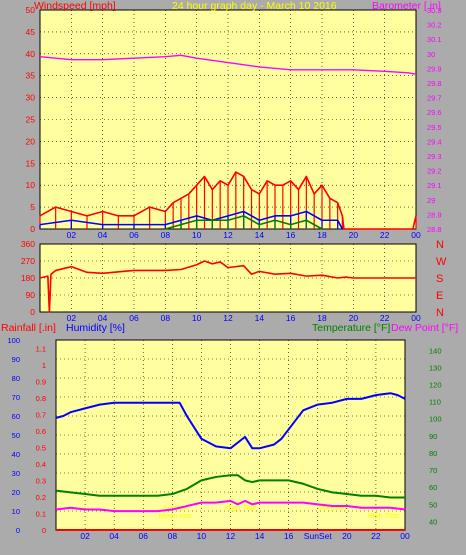 The image size is (466, 555). What do you see at coordinates (433, 504) in the screenshot?
I see `temperature-tick-label: 50` at bounding box center [433, 504].